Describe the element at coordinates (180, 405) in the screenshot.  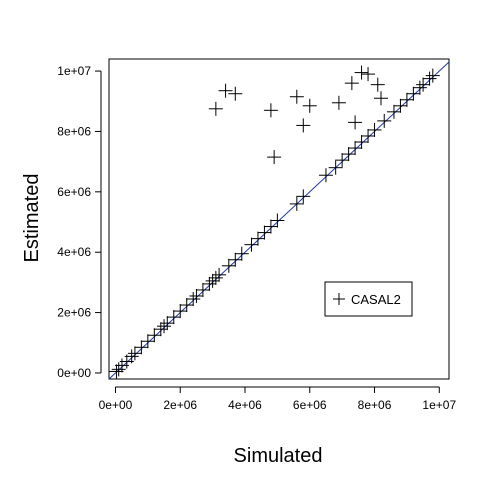
I see `x-tick-label: 2e+06` at that location.